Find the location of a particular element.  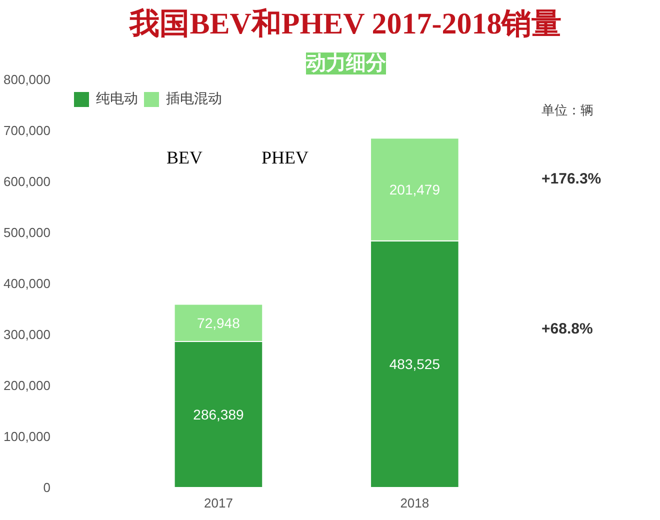

text: +68.8% is located at coordinates (567, 329).